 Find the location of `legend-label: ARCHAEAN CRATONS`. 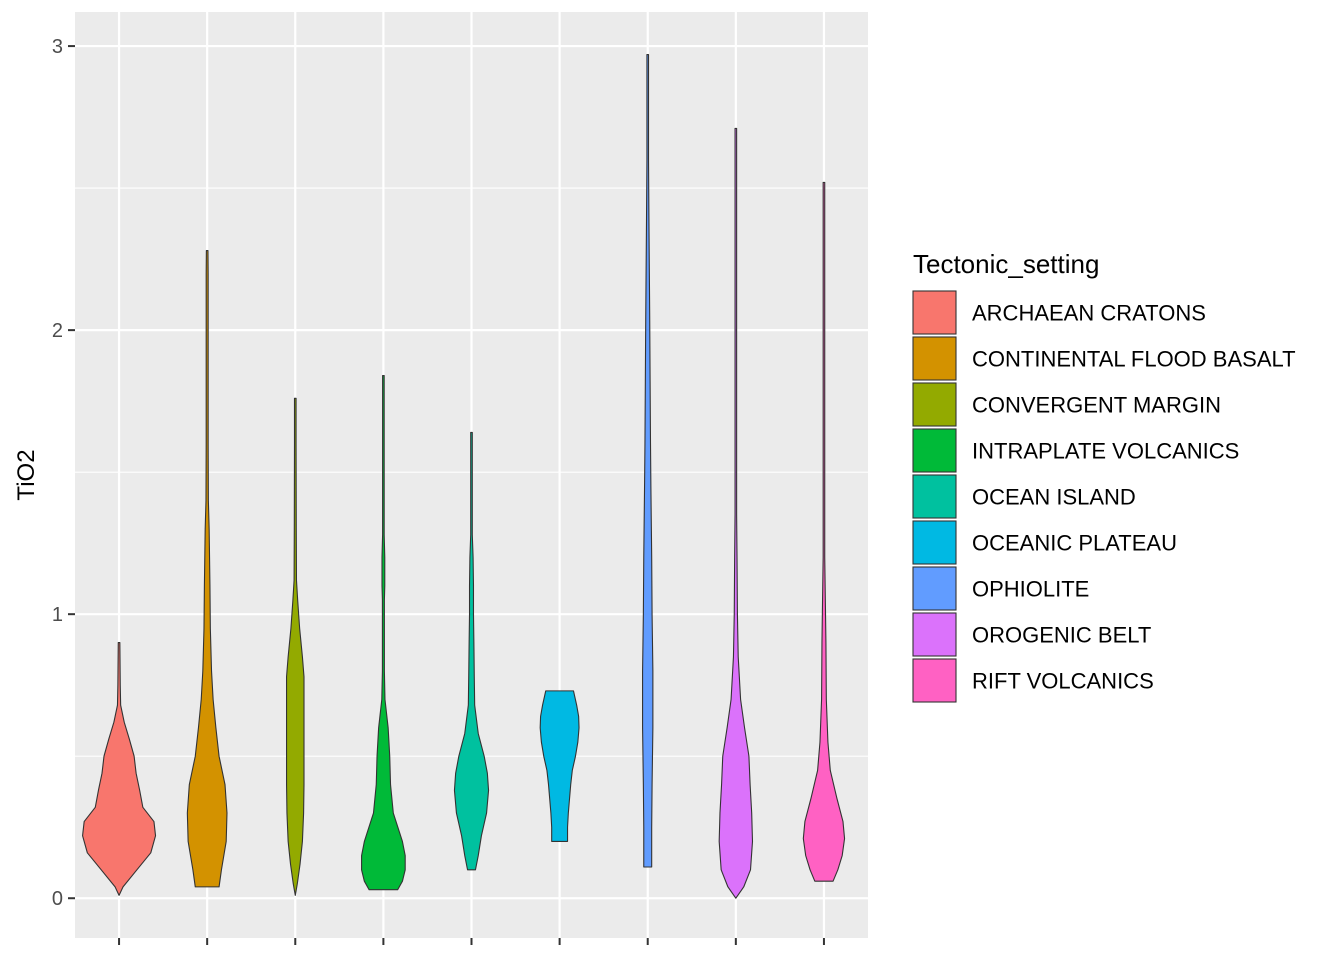

legend-label: ARCHAEAN CRATONS is located at coordinates (1089, 313).